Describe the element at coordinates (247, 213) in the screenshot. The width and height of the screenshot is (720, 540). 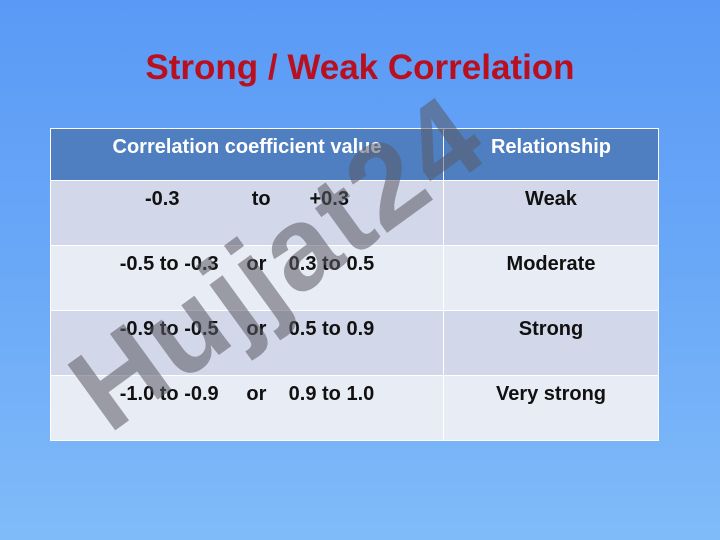
I see `coefficient-cell: -0.3 to +0.3` at that location.